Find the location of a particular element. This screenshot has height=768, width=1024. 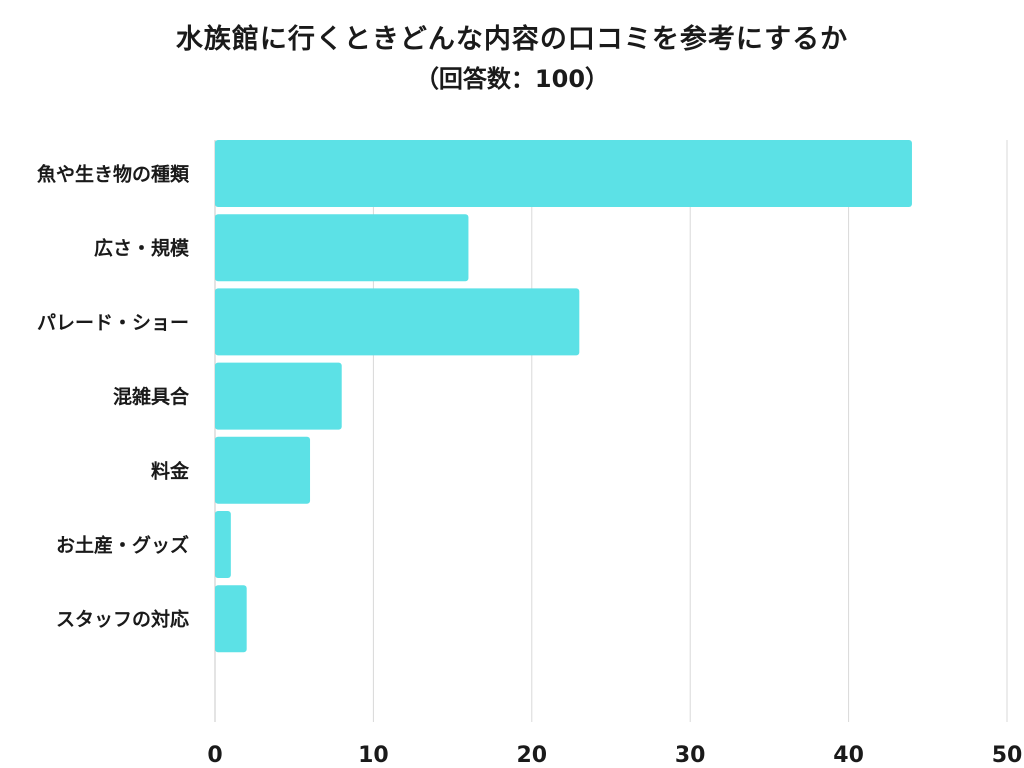

x-tick-label-0: 0 is located at coordinates (214, 755).